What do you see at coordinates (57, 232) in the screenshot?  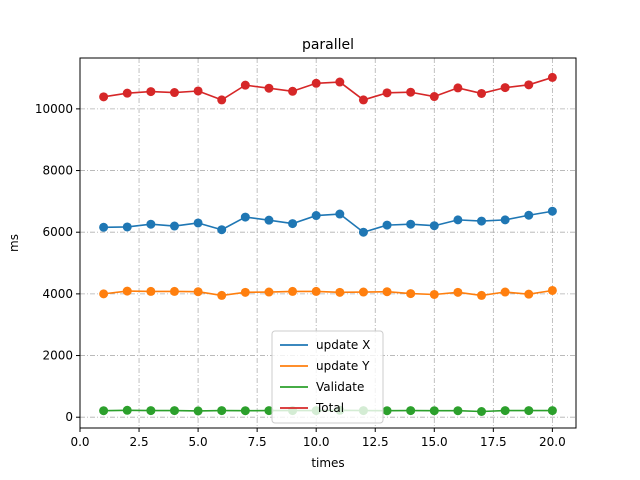 I see `y-tick-label: 6000` at bounding box center [57, 232].